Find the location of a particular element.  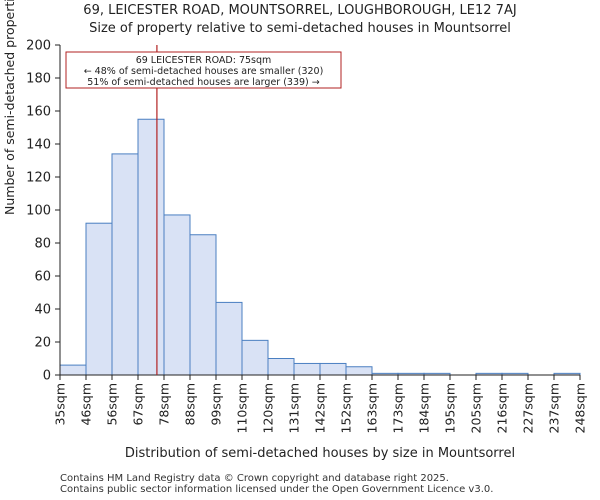

y-tick-label: 40 is located at coordinates (42, 310).